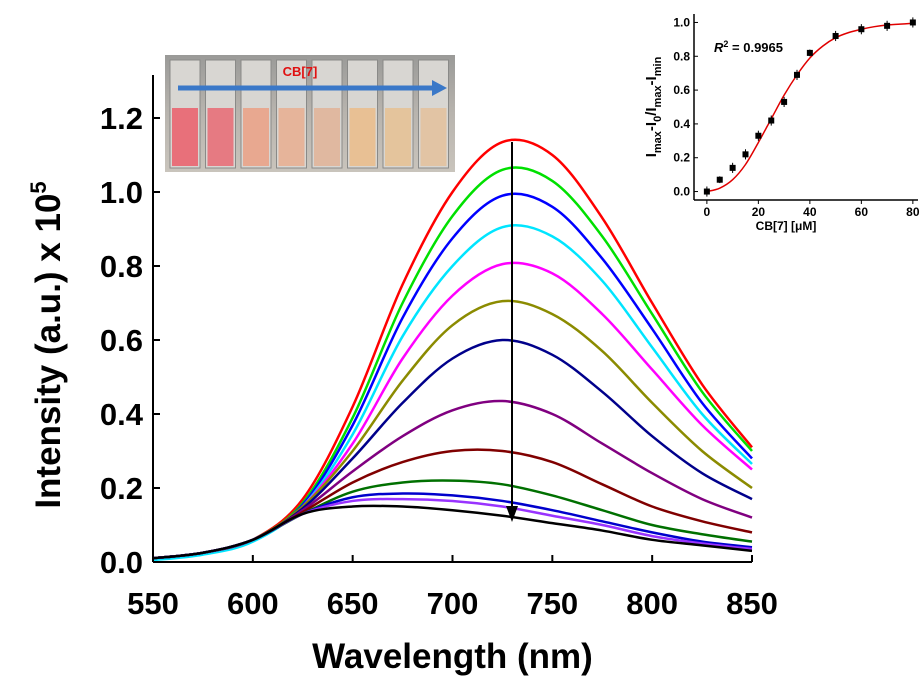 Image resolution: width=924 pixels, height=682 pixels. Describe the element at coordinates (759, 212) in the screenshot. I see `inset-x-tick-label: 20` at that location.